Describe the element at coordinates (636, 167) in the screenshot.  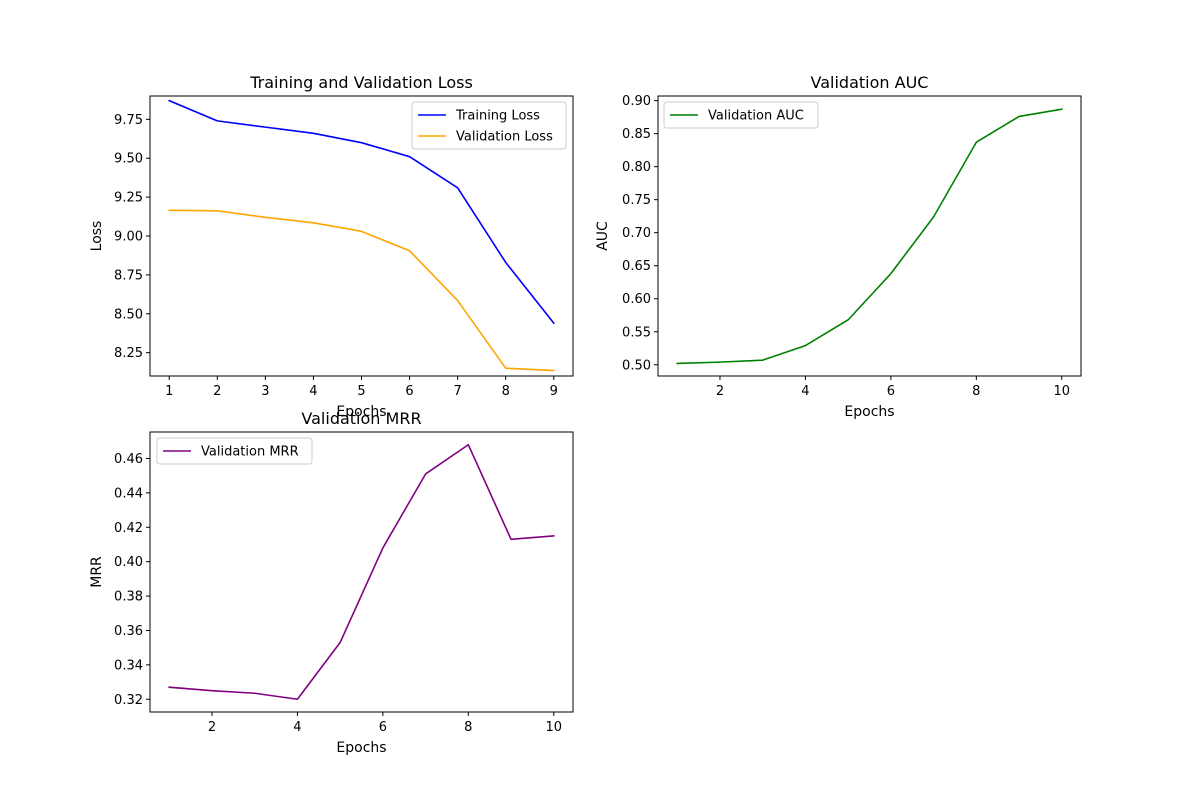
I see `auc-chart-y-tick-label: 0.80` at that location.